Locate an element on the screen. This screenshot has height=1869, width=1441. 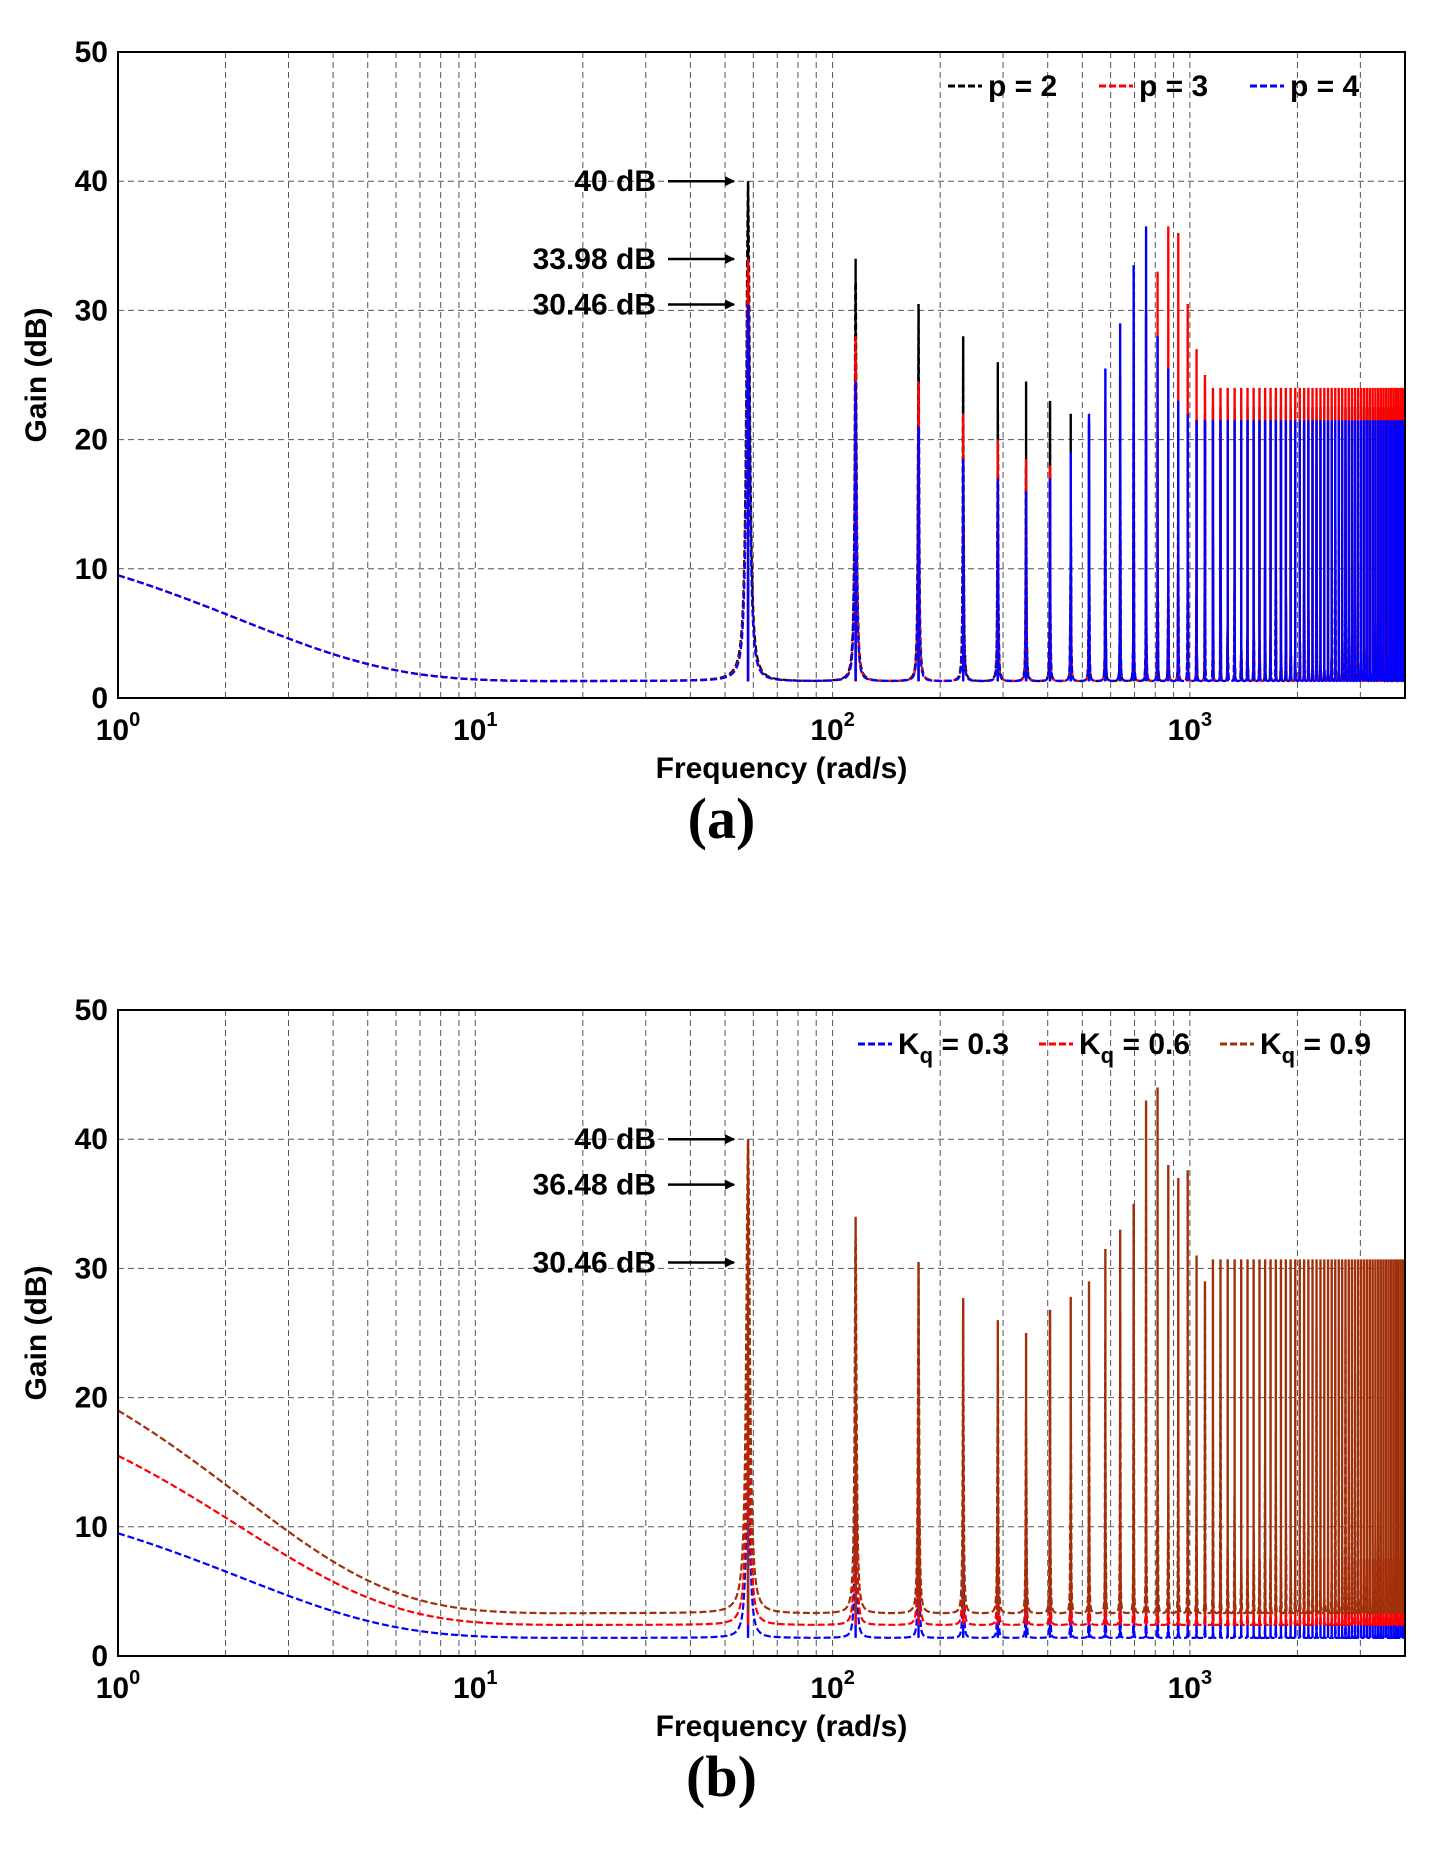
legend: p = 2 p = 3 p = 4 is located at coordinates (1154, 86).